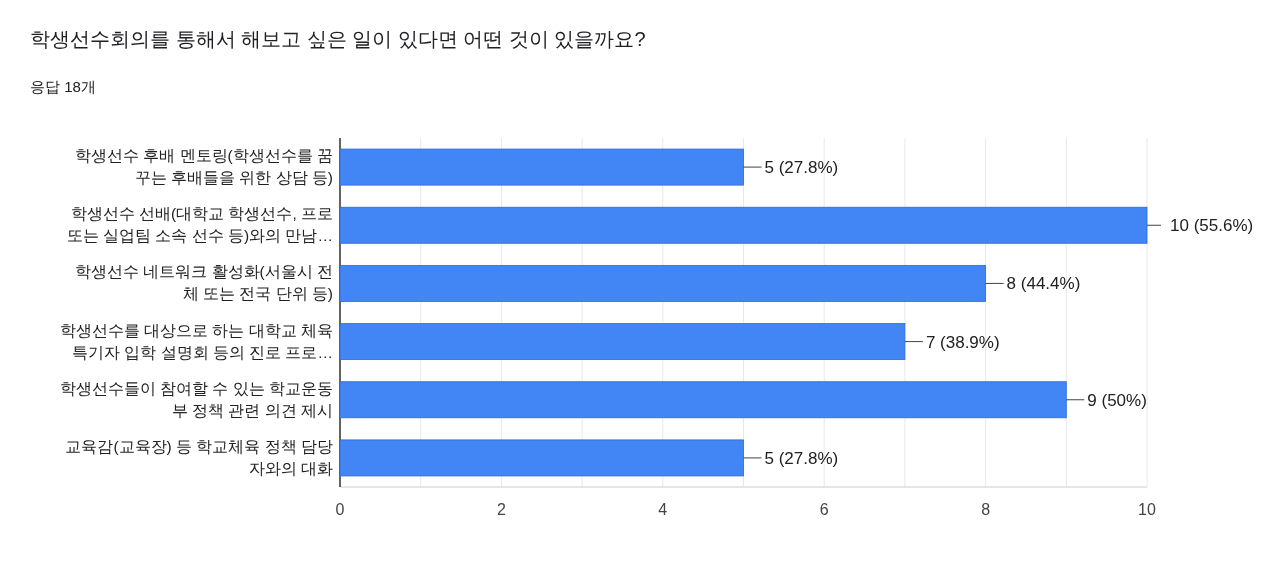 This screenshot has width=1280, height=575. I want to click on data-label: 7 (38.9%), so click(962, 342).